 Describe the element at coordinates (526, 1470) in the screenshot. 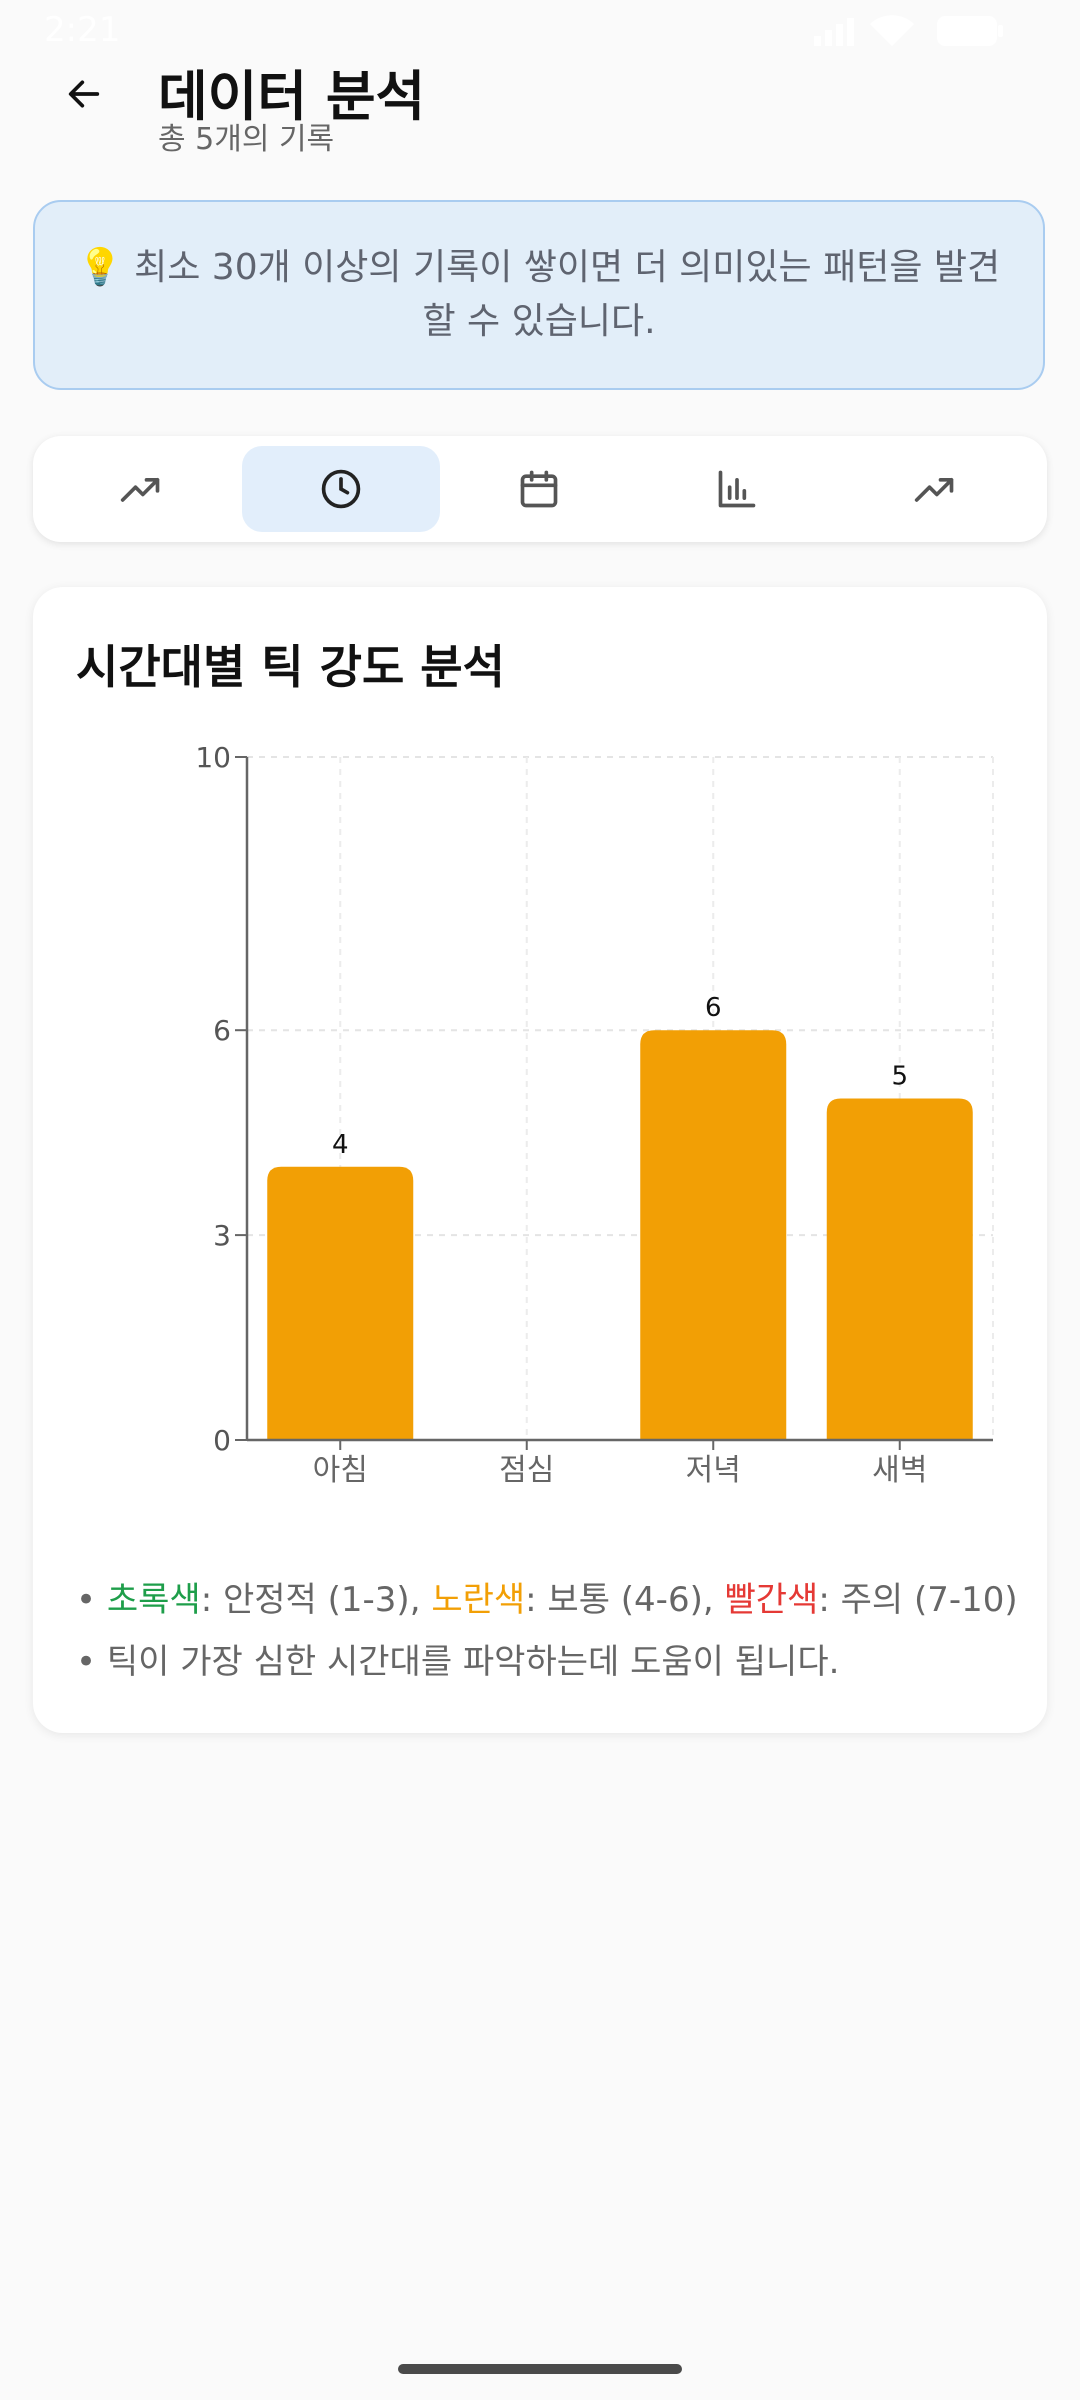

I see `x-tick-label: 점심` at that location.